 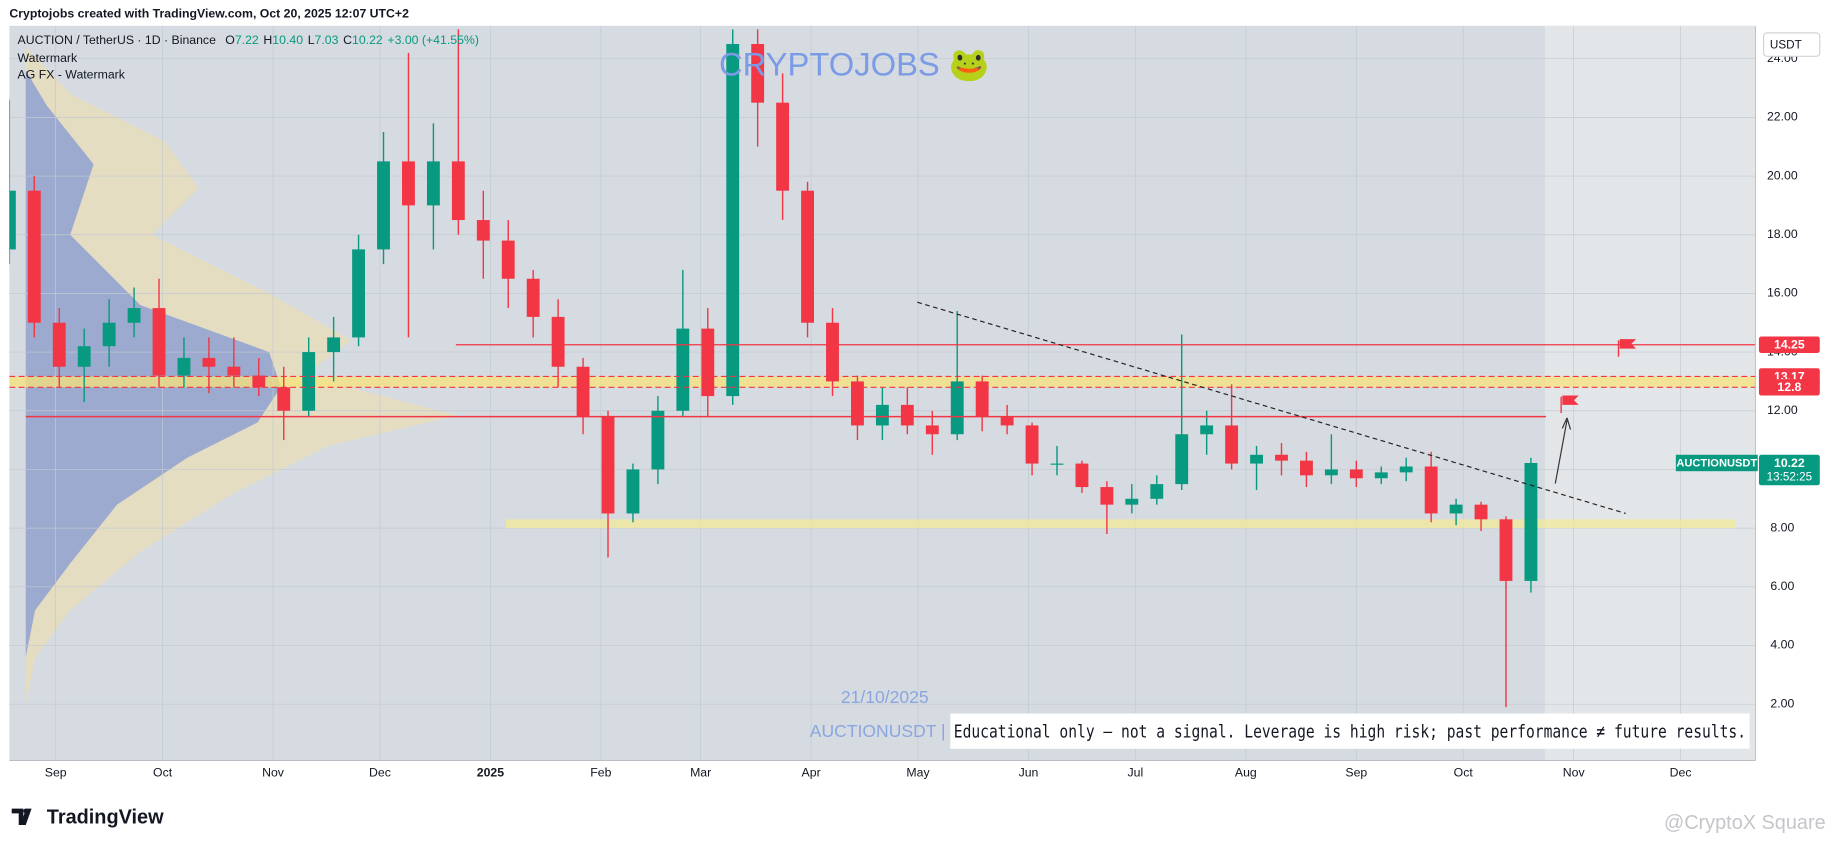 I want to click on ohlc-label: H, so click(x=267, y=40).